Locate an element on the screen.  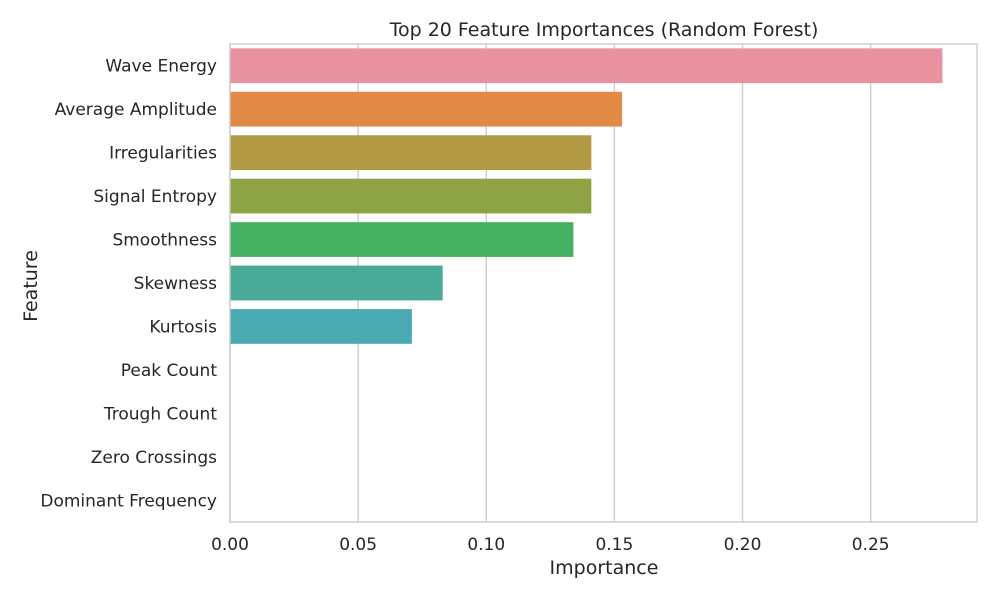
y-tick-label: Irregularities is located at coordinates (163, 154).